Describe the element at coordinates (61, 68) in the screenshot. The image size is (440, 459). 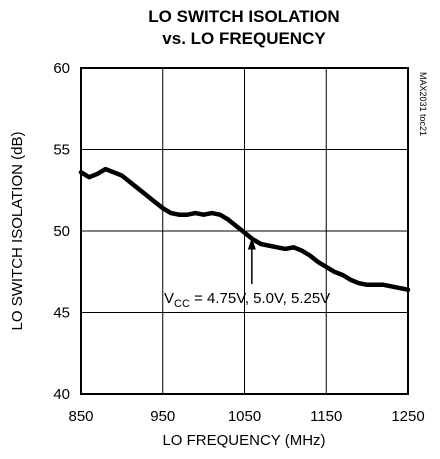
I see `y-tick-label: 60` at that location.